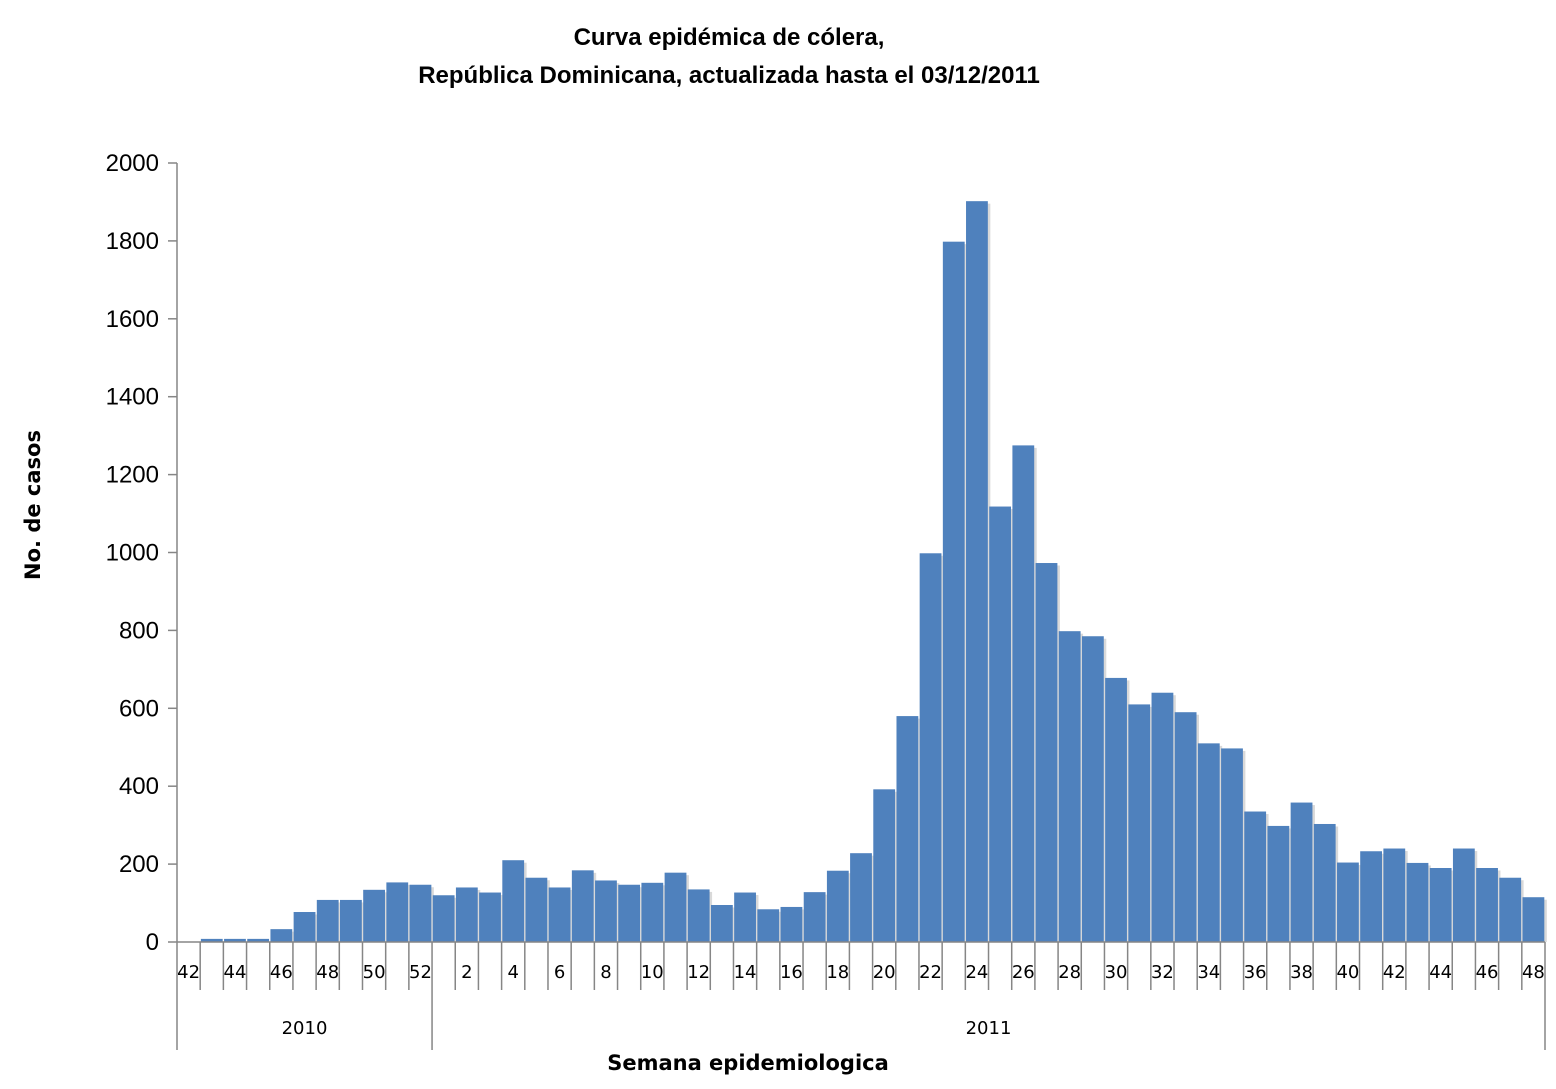 This screenshot has height=1089, width=1556. What do you see at coordinates (1116, 972) in the screenshot?
I see `x-tick-label: 30` at bounding box center [1116, 972].